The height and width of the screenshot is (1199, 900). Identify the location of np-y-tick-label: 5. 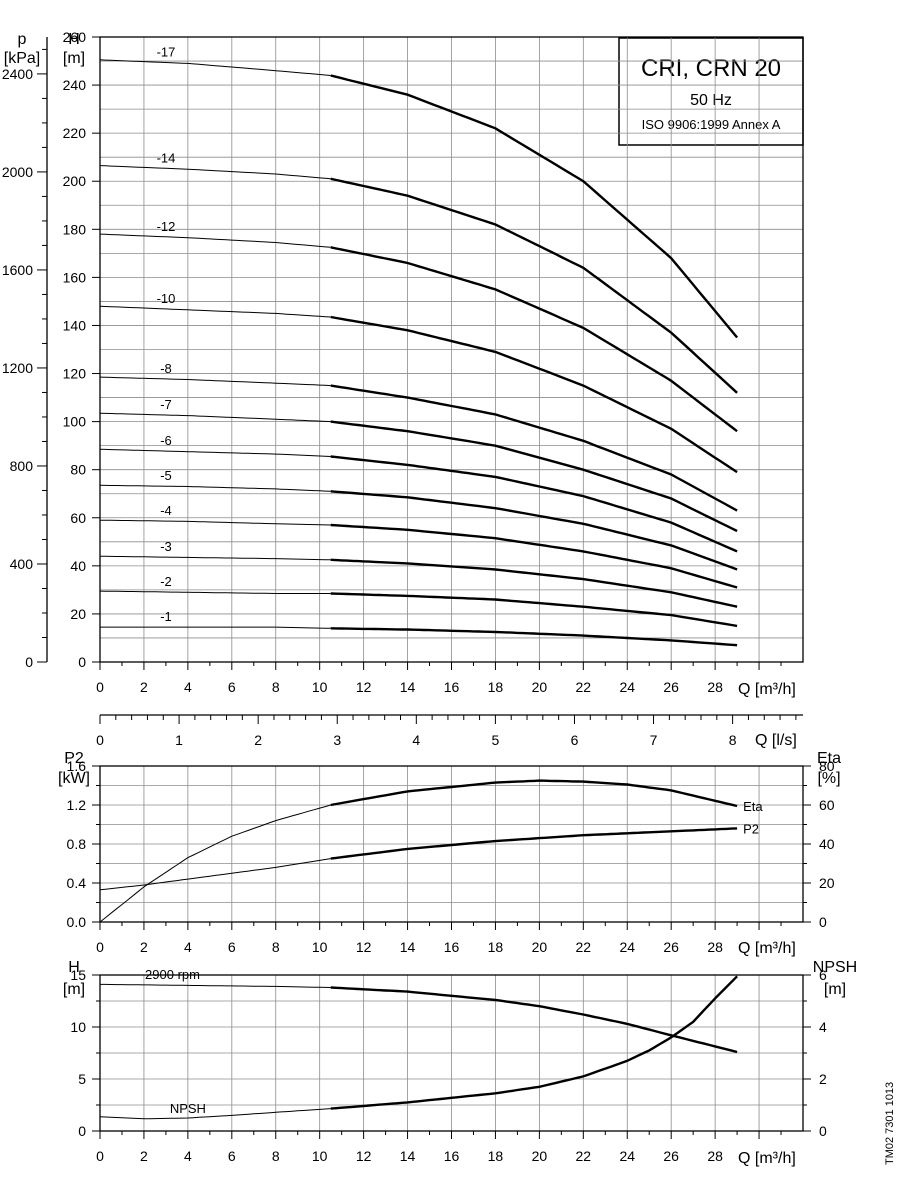
(82, 1079).